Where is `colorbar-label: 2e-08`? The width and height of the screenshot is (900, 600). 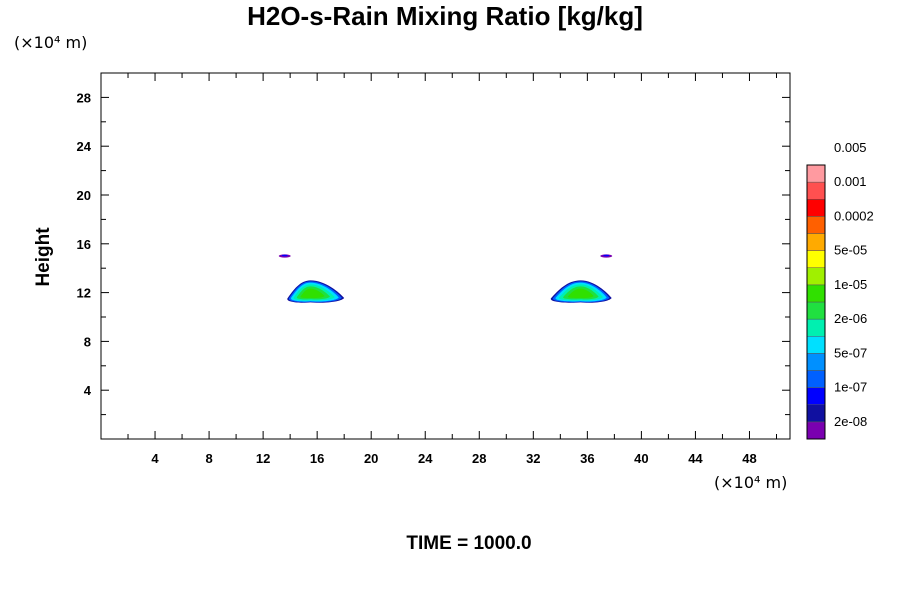 colorbar-label: 2e-08 is located at coordinates (850, 421).